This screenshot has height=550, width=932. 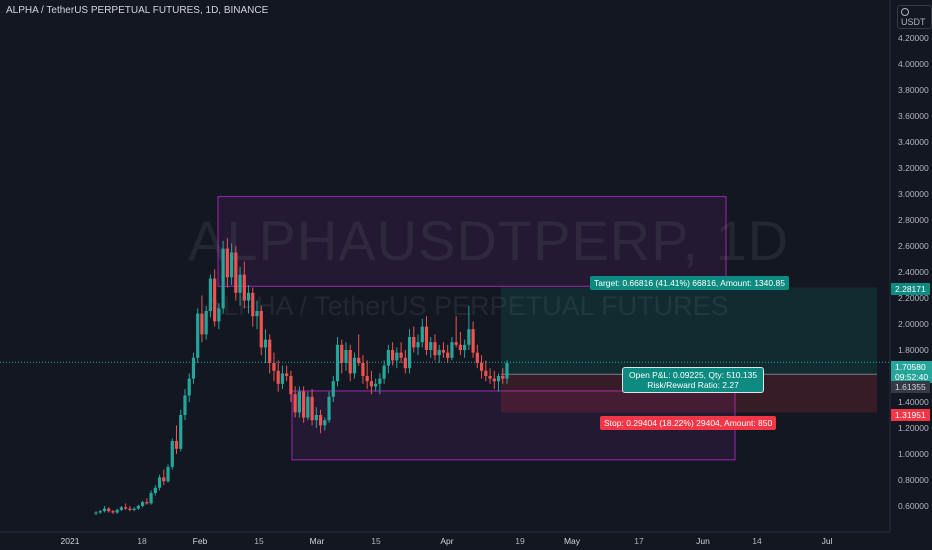 I want to click on price-tick-label: 3.40000, so click(x=913, y=142).